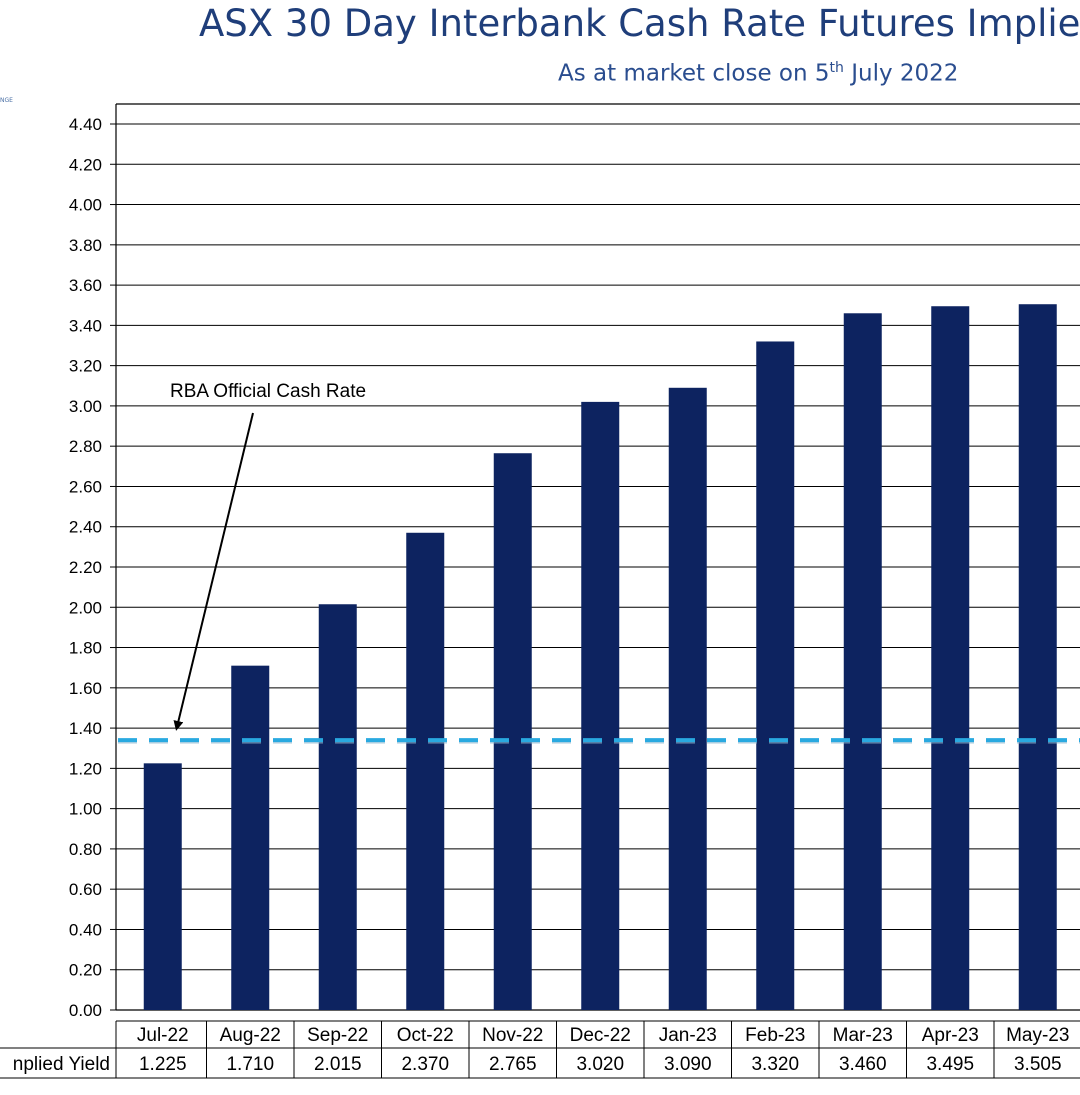  I want to click on x-category-label: Apr-23, so click(950, 1035).